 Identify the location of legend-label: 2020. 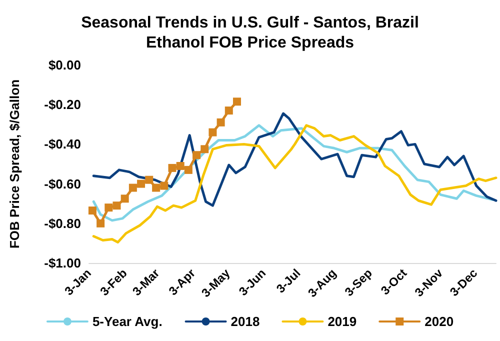
(439, 321).